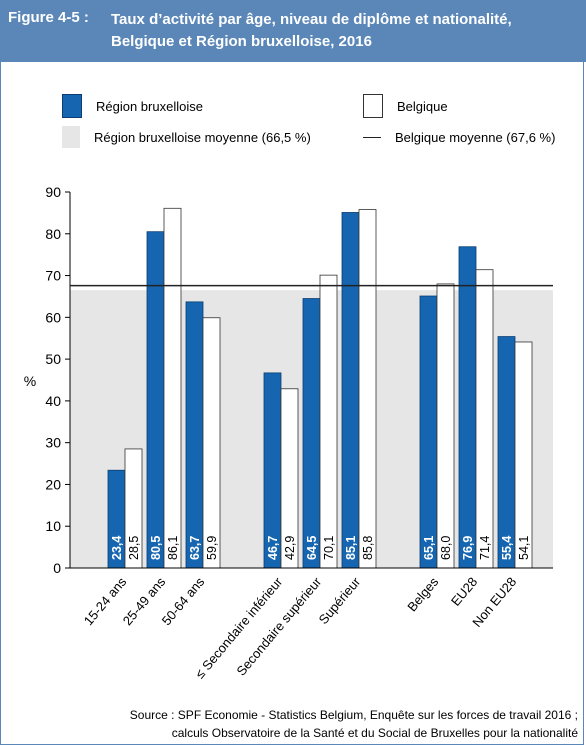  Describe the element at coordinates (422, 594) in the screenshot. I see `x-tick-label-6: Belges` at that location.